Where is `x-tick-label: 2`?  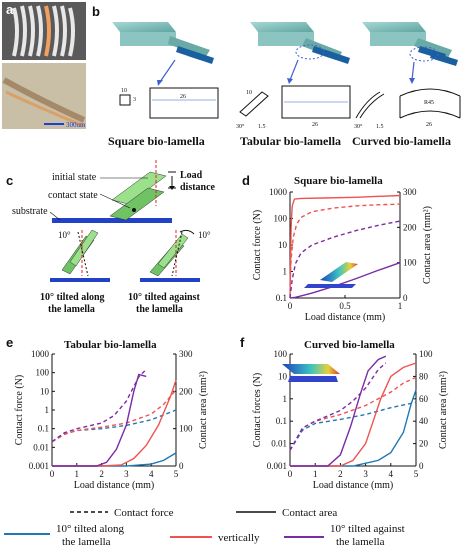 x-tick-label: 2 is located at coordinates (340, 474).